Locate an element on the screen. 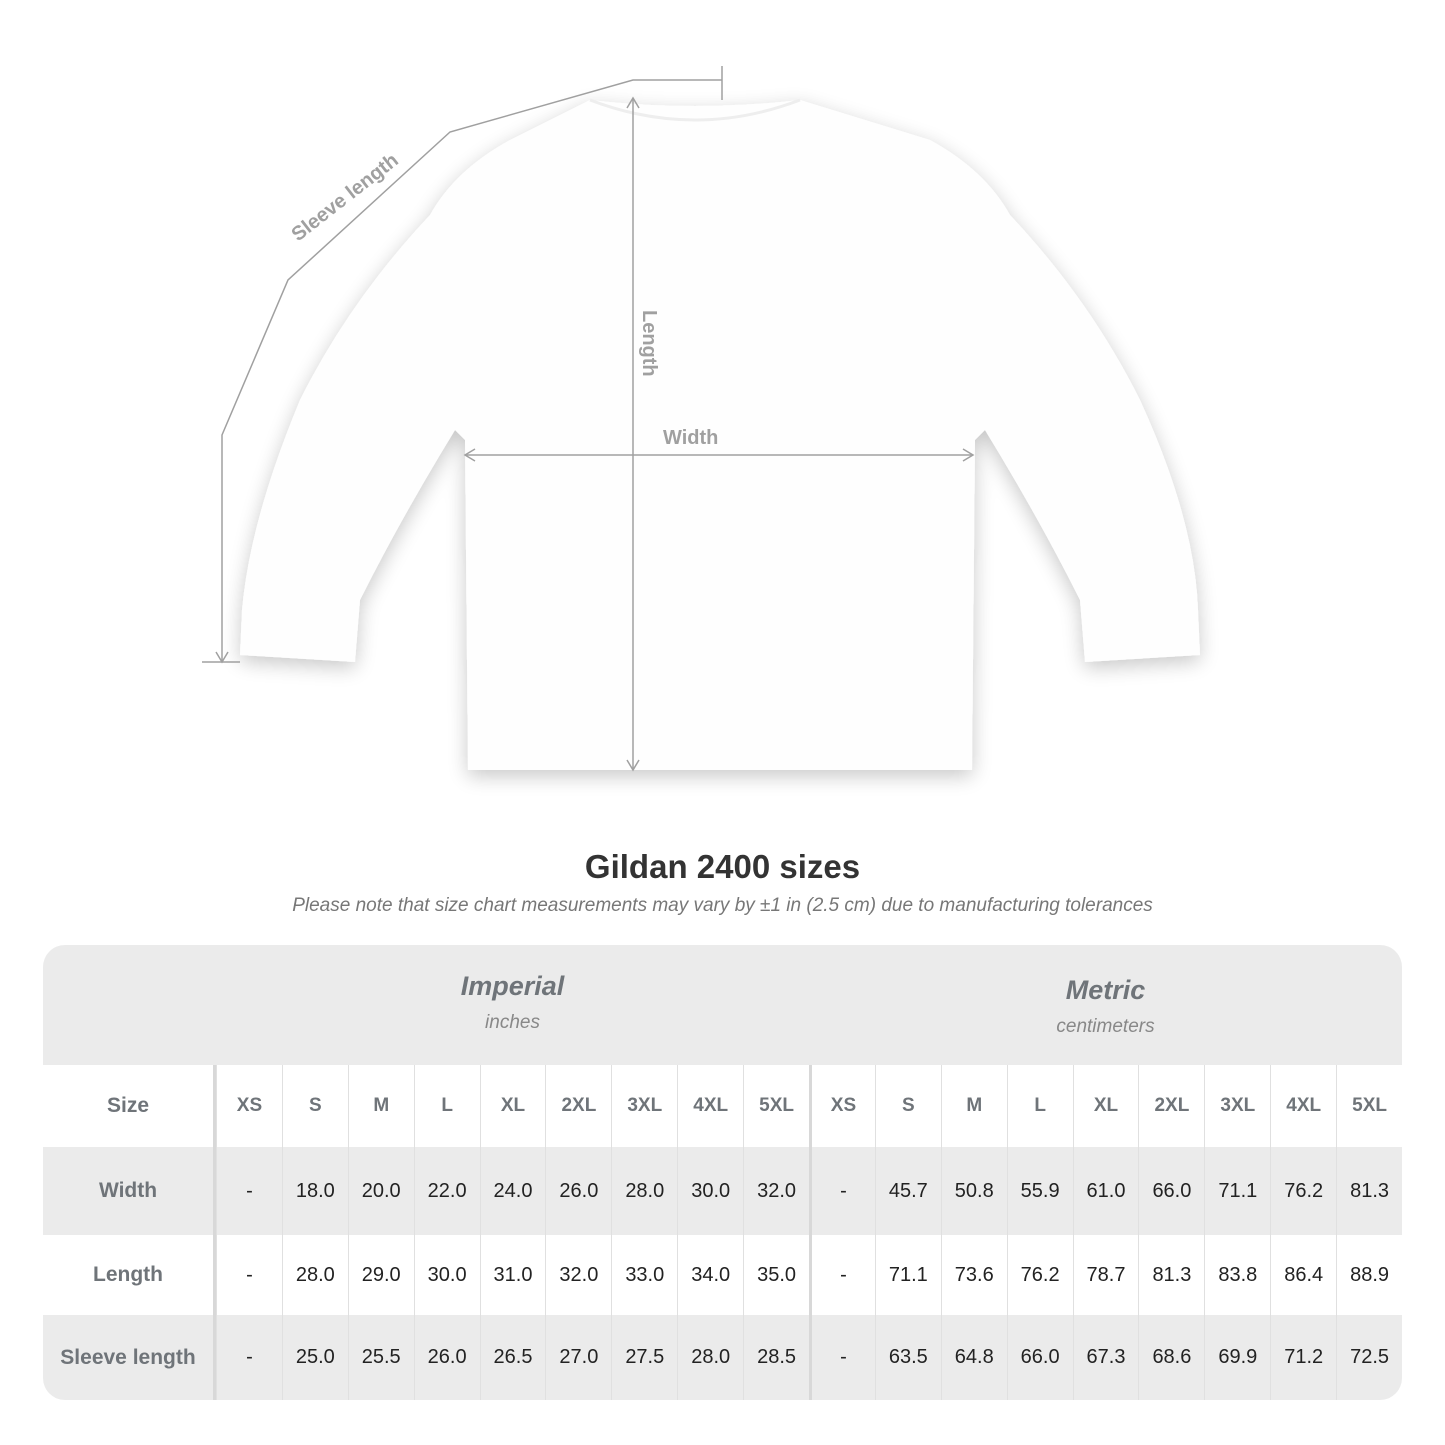  metric-value-cell: 61.0 is located at coordinates (1105, 1191).